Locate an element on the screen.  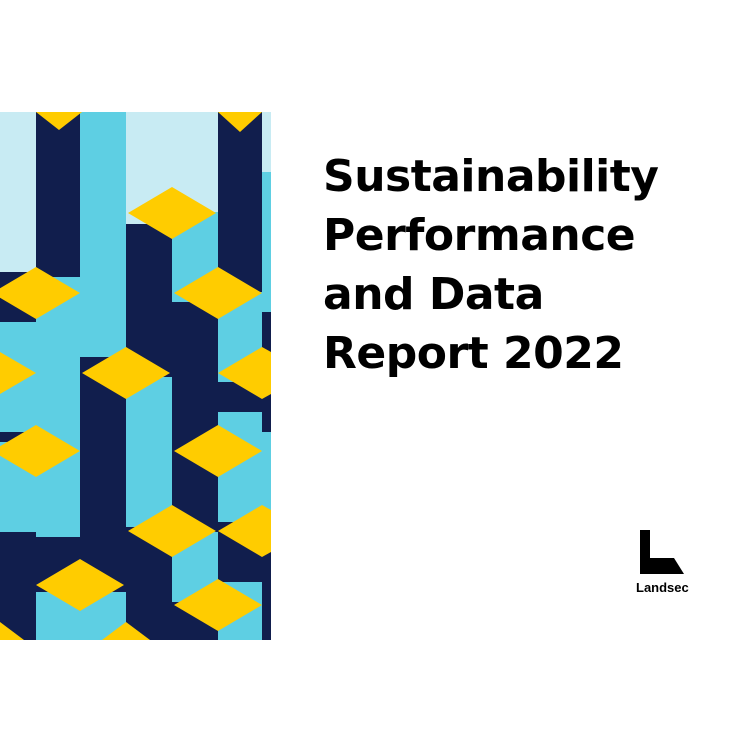
landsec-logo: Landsec is located at coordinates (671, 565).